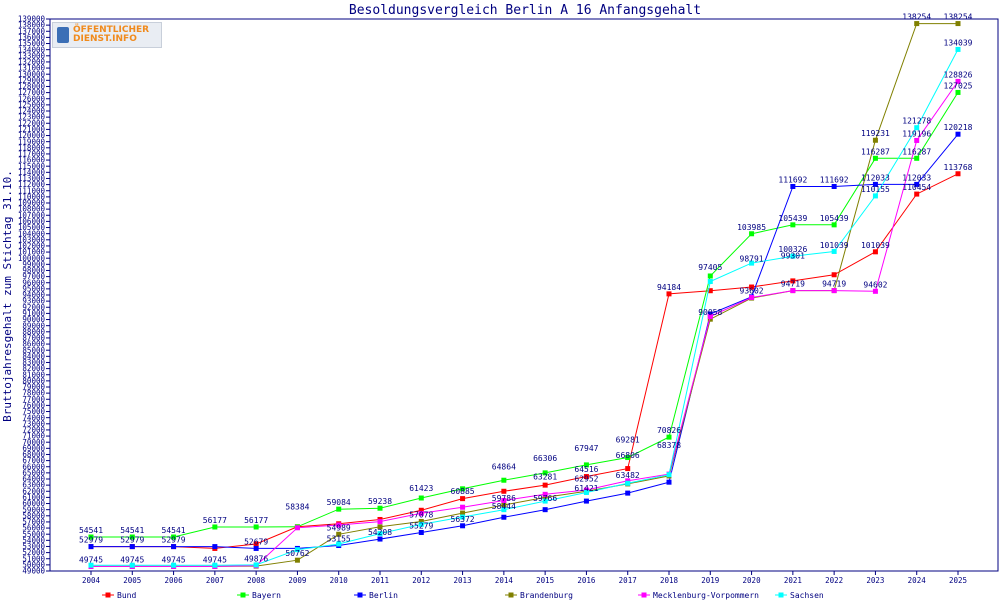 The image size is (1000, 600). I want to click on y-tick-label: 52000, so click(33, 552).